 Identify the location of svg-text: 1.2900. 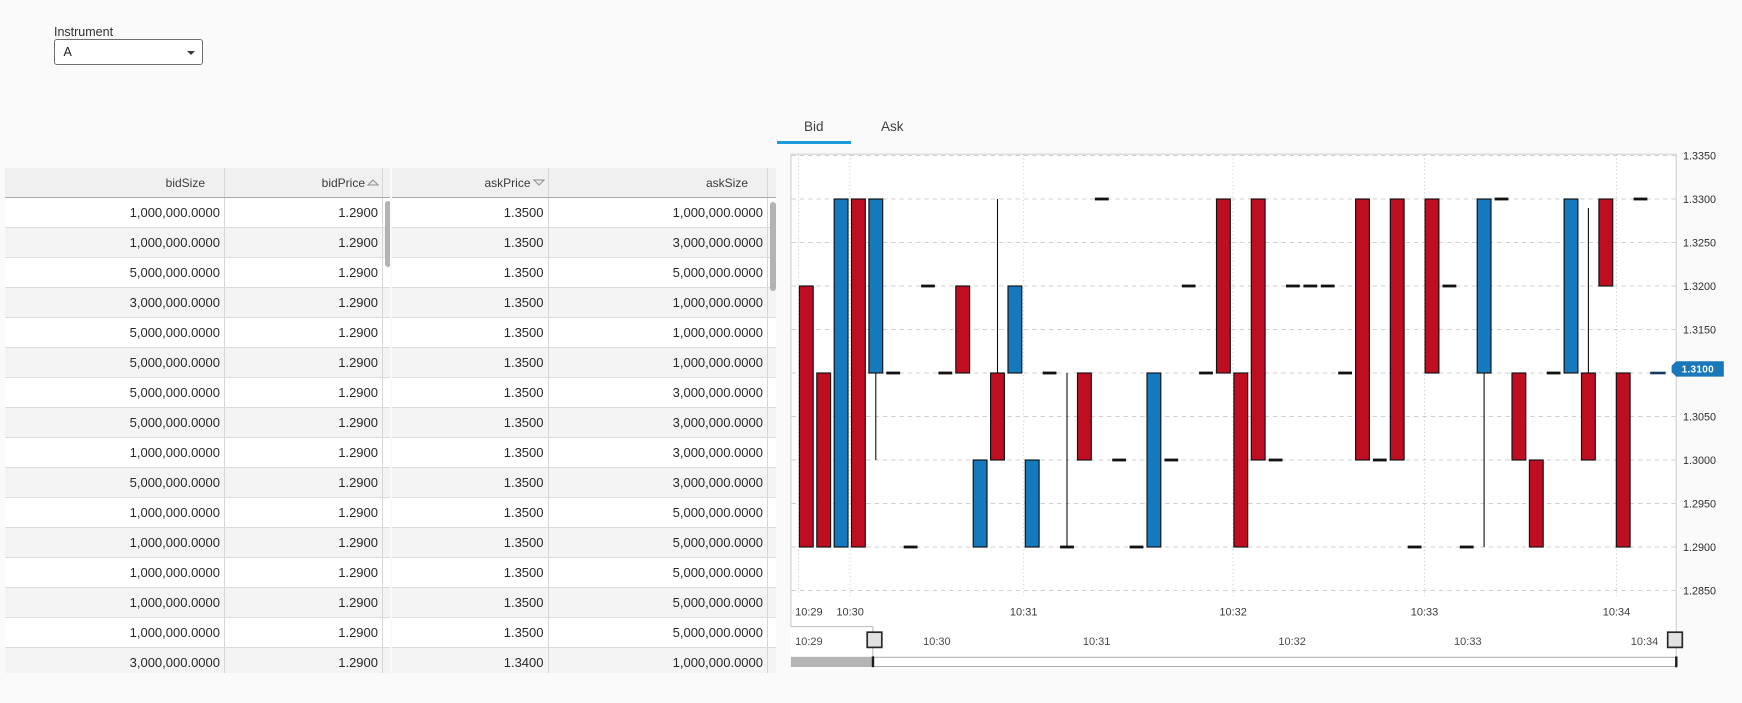
(1699, 548).